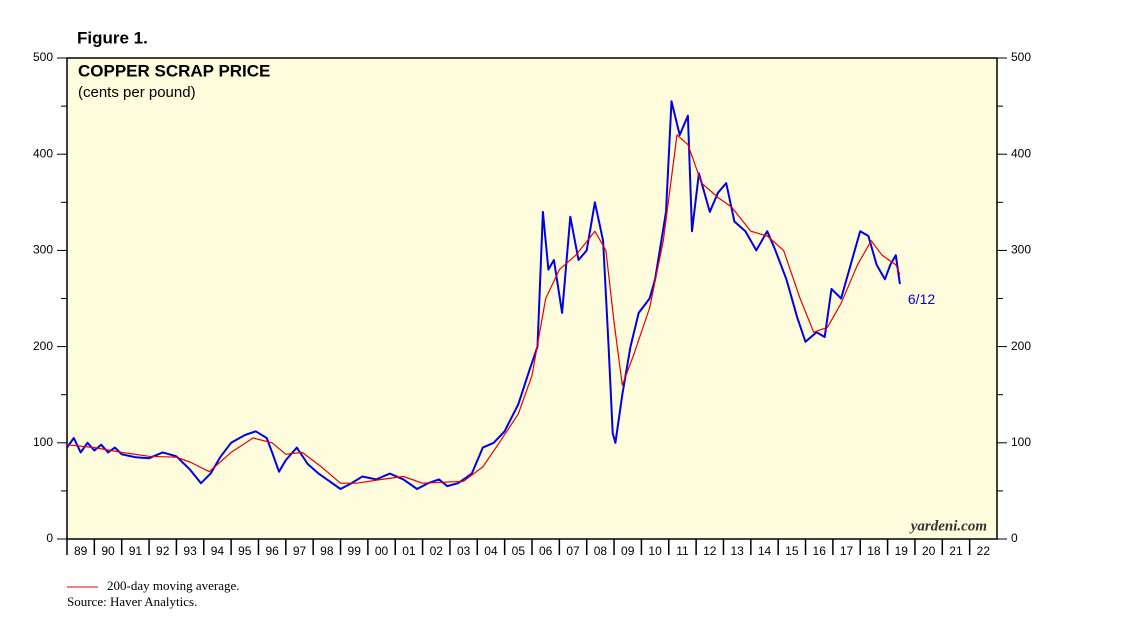 Image resolution: width=1138 pixels, height=627 pixels. Describe the element at coordinates (1014, 538) in the screenshot. I see `y2-tick-label: 0` at that location.